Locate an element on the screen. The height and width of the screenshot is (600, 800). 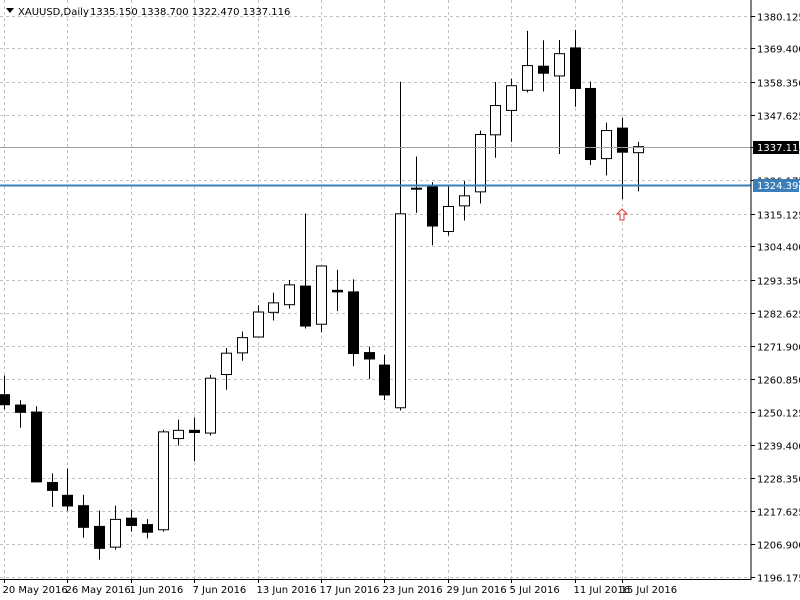
date-tick-label: 11 Jul 2016 is located at coordinates (602, 590).